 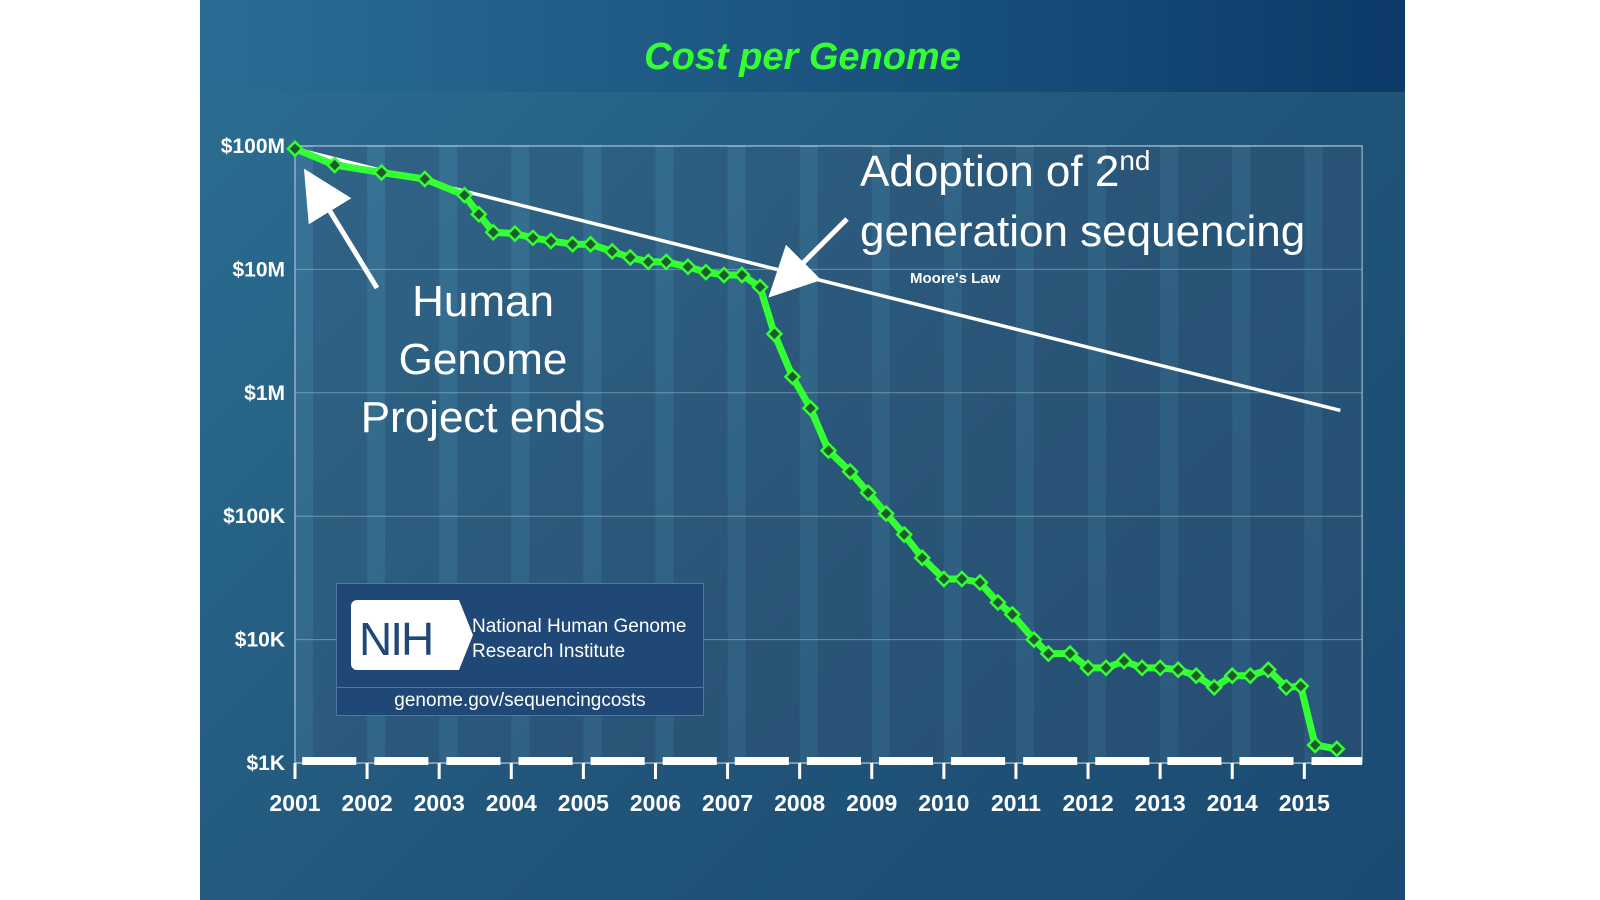 I want to click on x-tick-label: 2009, so click(x=871, y=803).